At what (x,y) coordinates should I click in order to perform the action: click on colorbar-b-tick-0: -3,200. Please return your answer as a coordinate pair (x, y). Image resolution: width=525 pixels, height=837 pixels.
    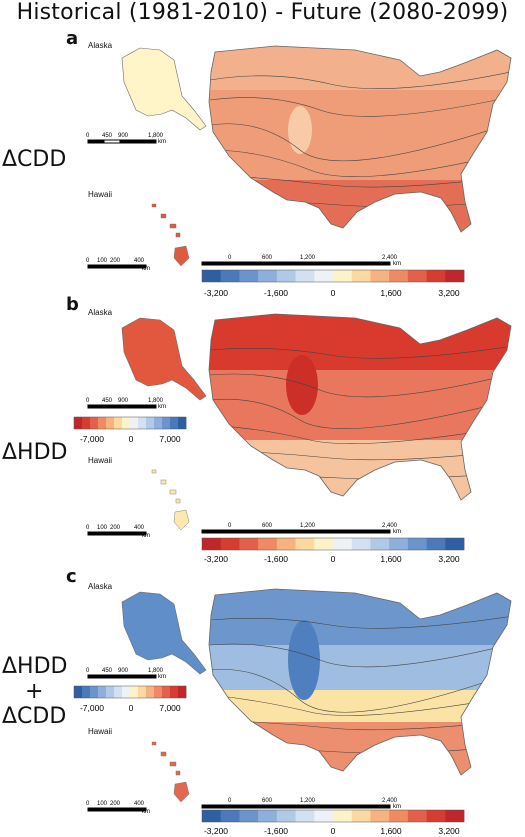
    Looking at the image, I should click on (216, 559).